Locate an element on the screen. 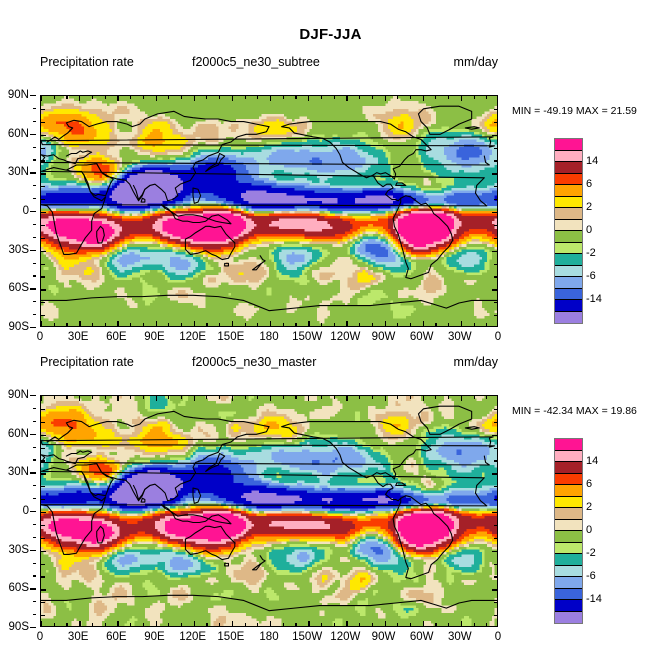  x-axis-label: 90E is located at coordinates (154, 337).